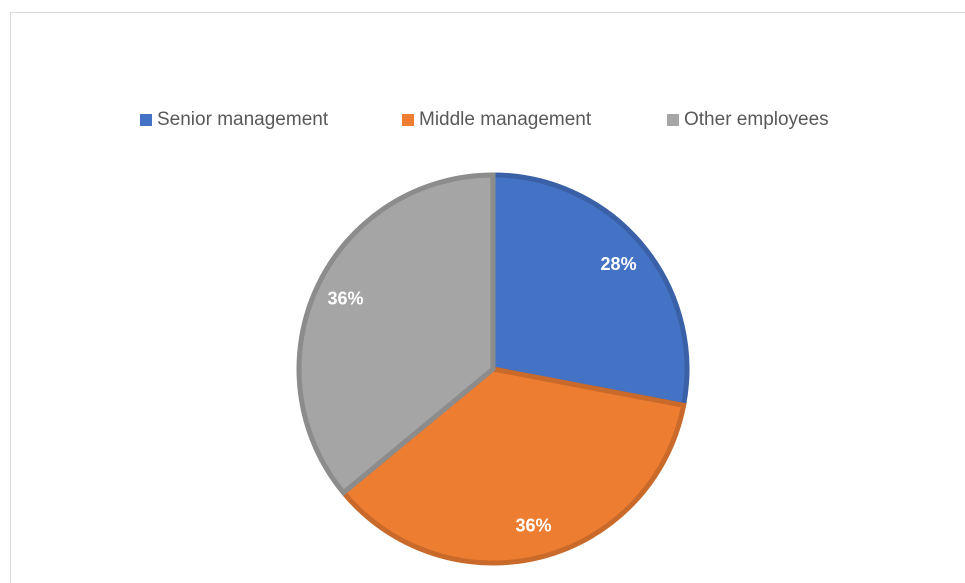 The width and height of the screenshot is (965, 583). What do you see at coordinates (619, 264) in the screenshot?
I see `value-label: 28%` at bounding box center [619, 264].